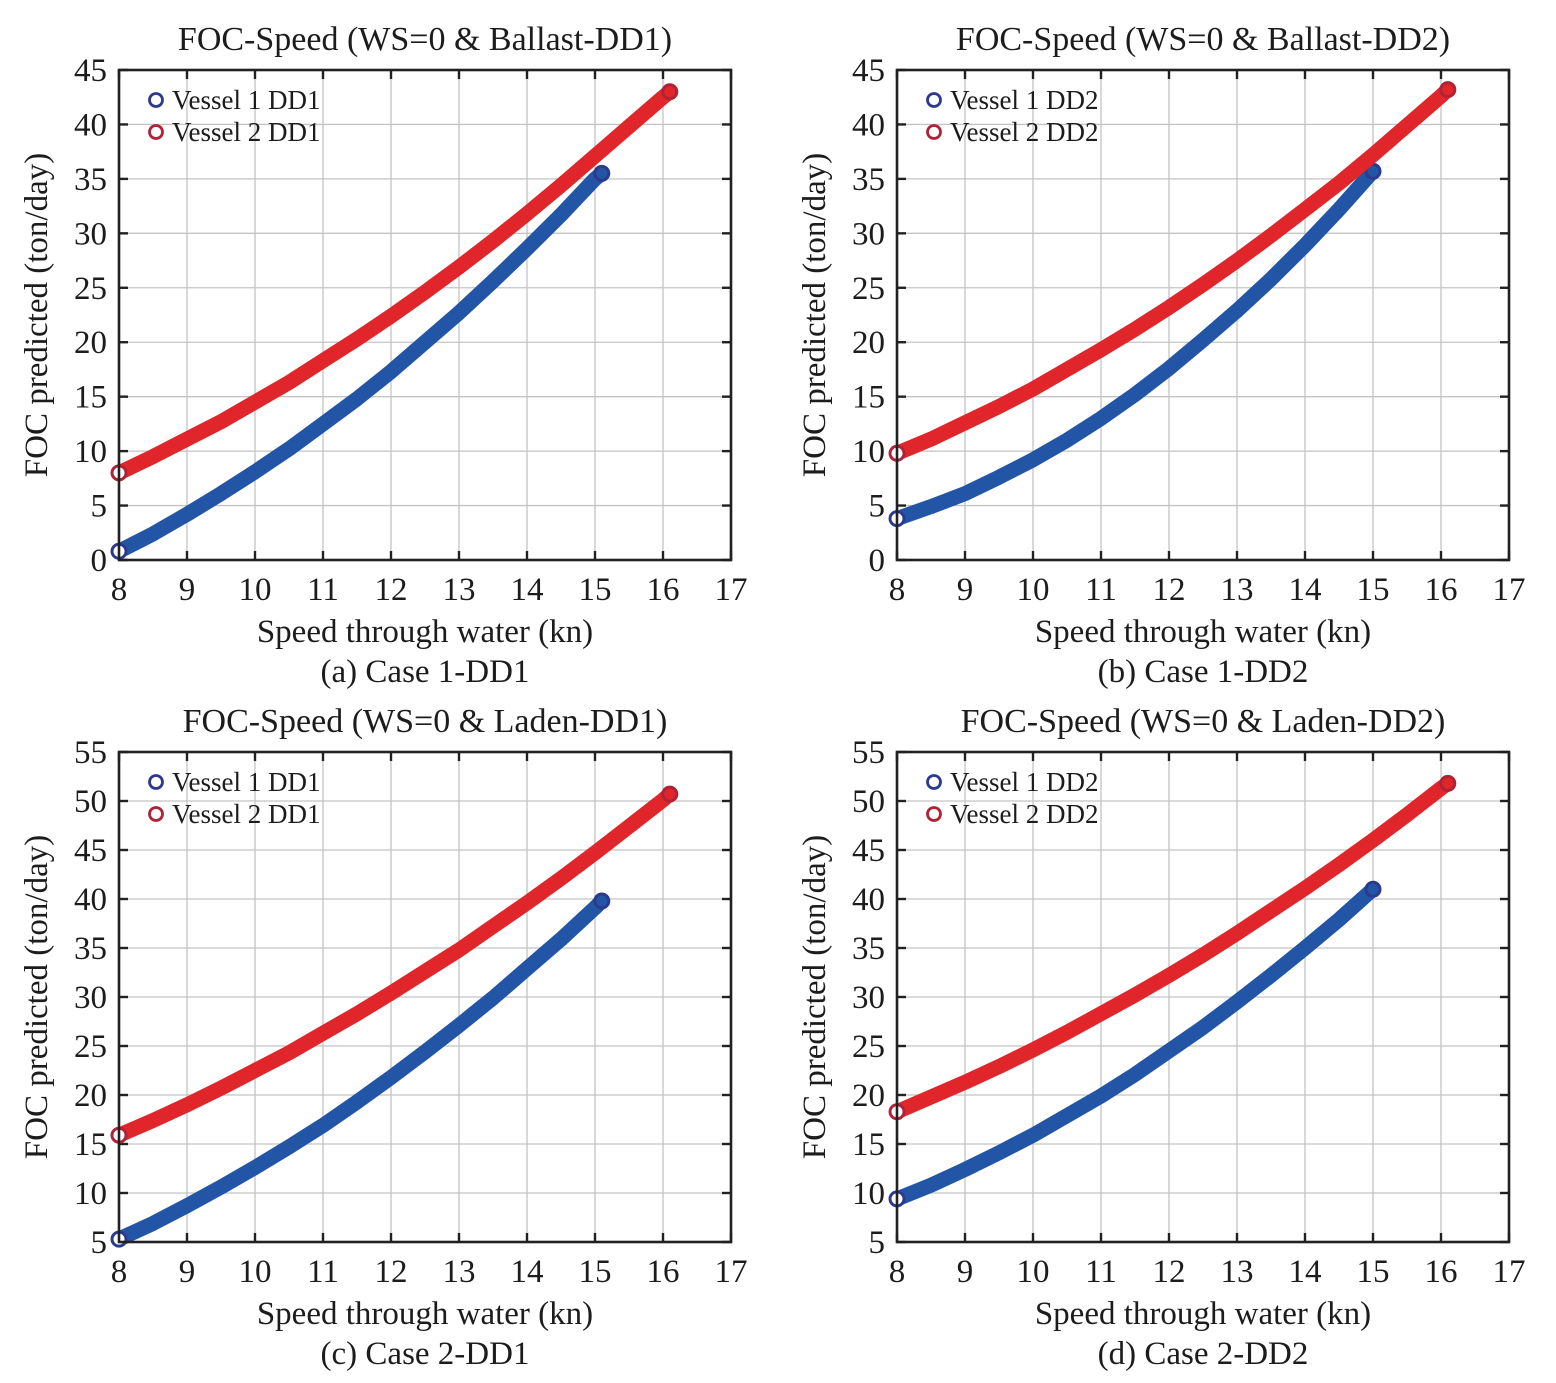 Image resolution: width=1556 pixels, height=1383 pixels. I want to click on y-tick-label: 0, so click(877, 561).